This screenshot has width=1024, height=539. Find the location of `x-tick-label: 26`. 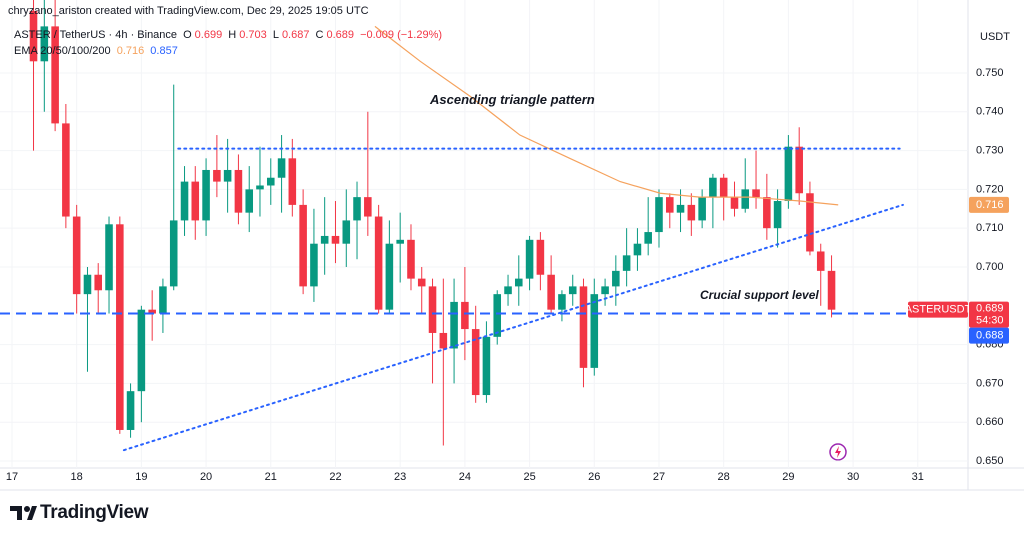

x-tick-label: 26 is located at coordinates (594, 477).